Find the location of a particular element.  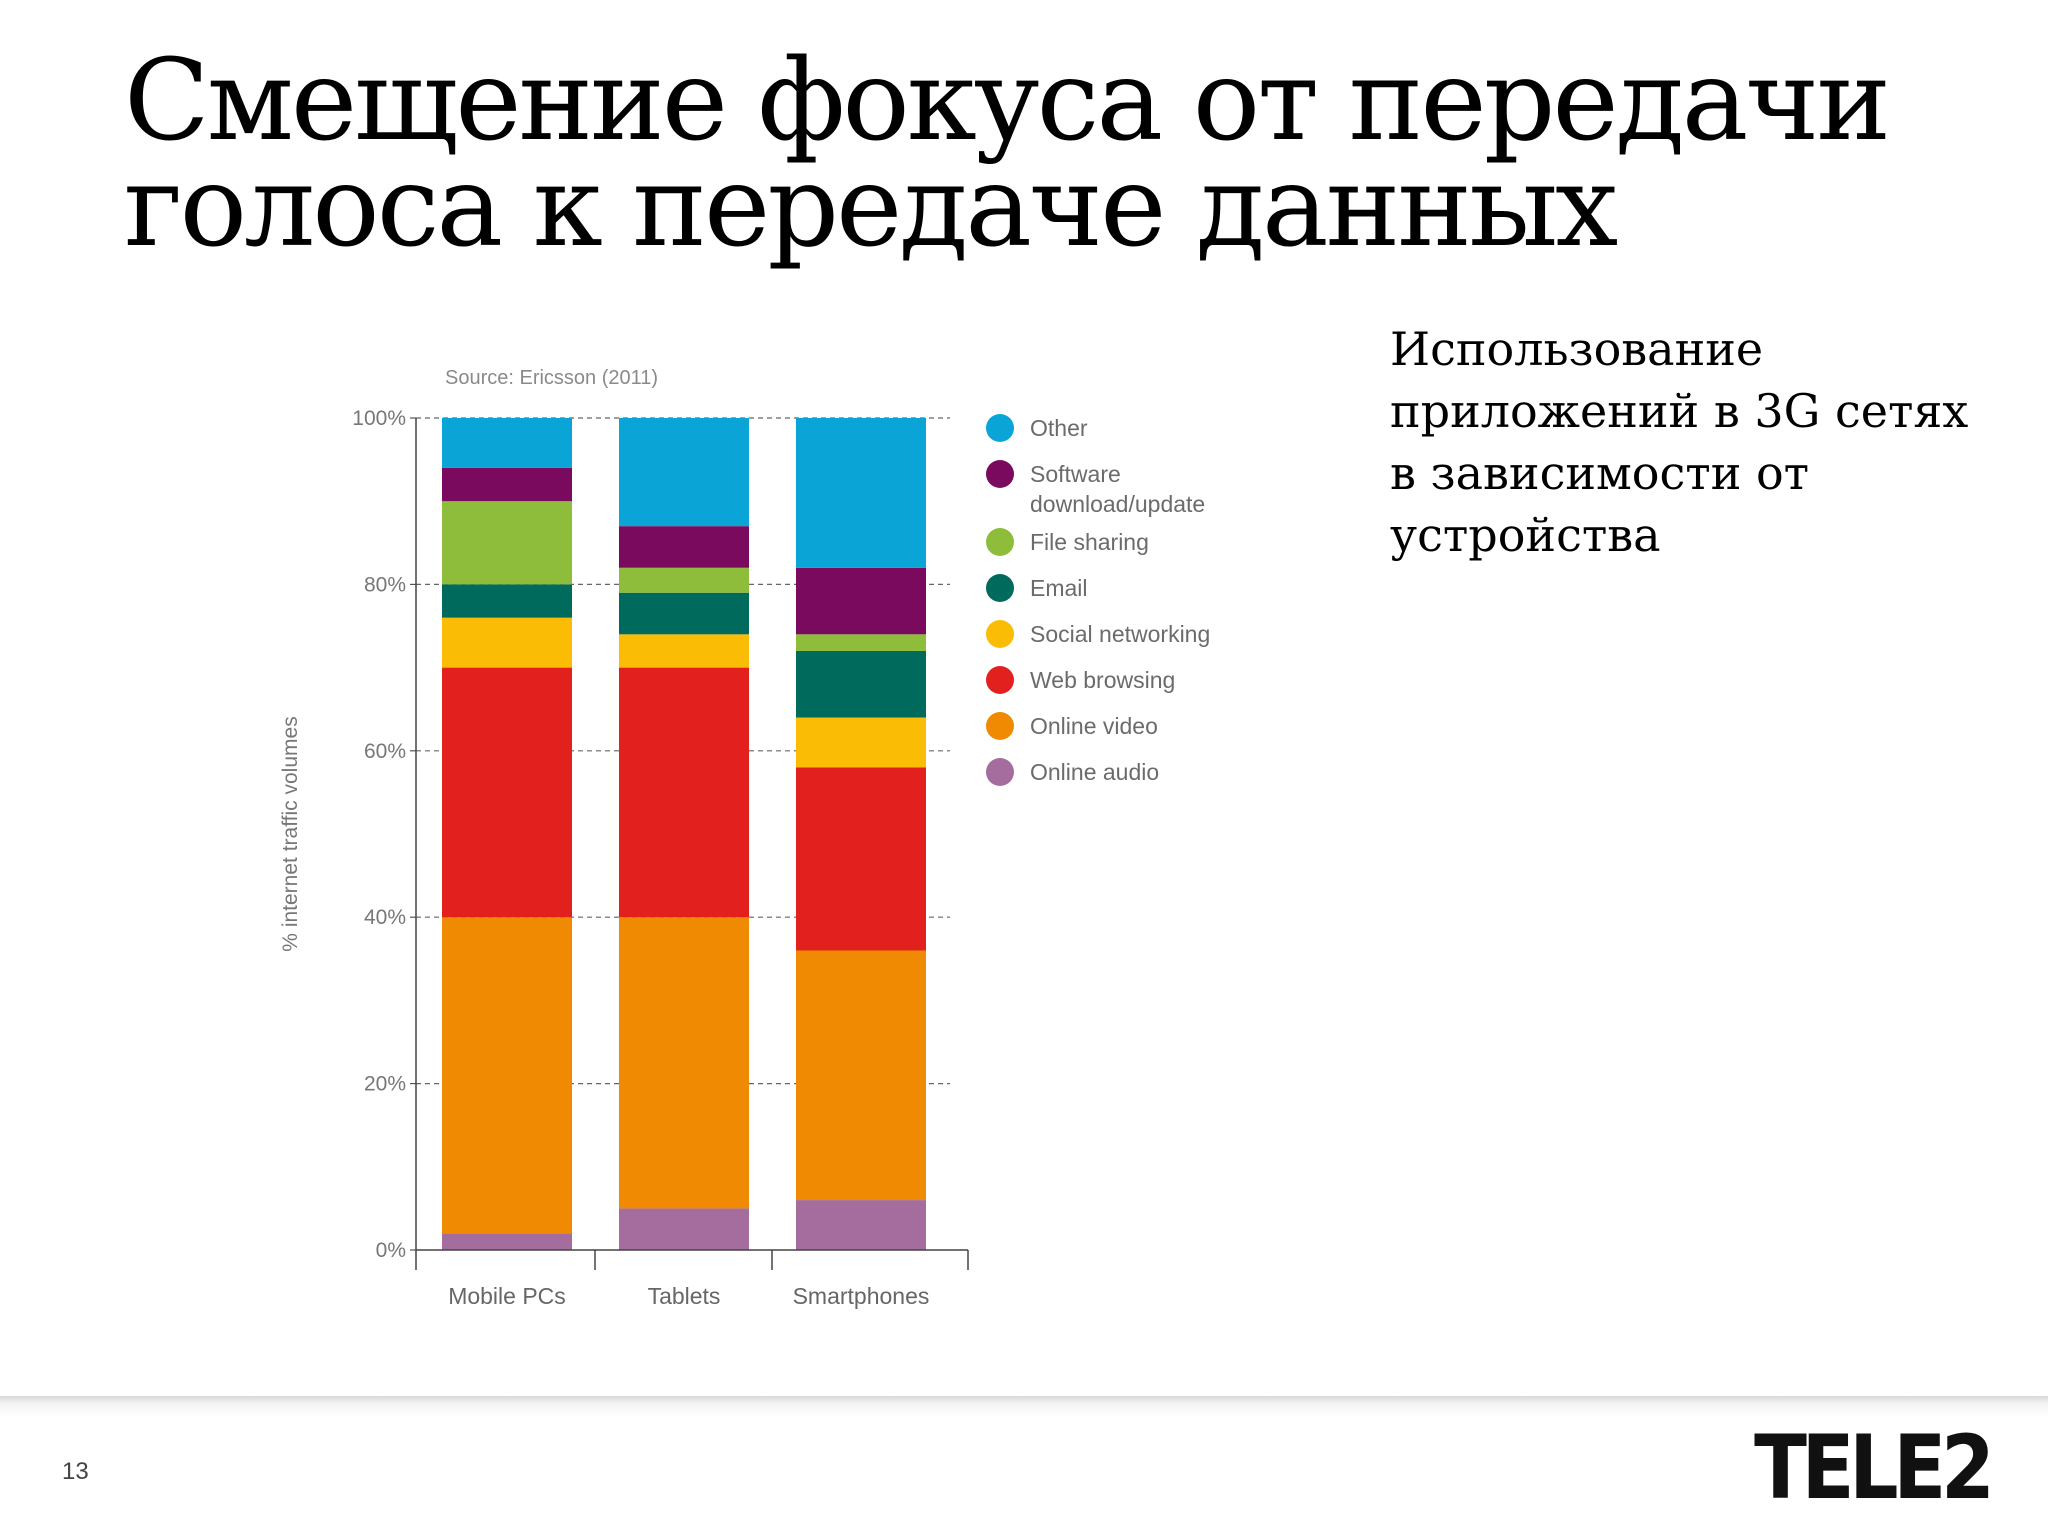

y-tick-label: 80% is located at coordinates (385, 584).